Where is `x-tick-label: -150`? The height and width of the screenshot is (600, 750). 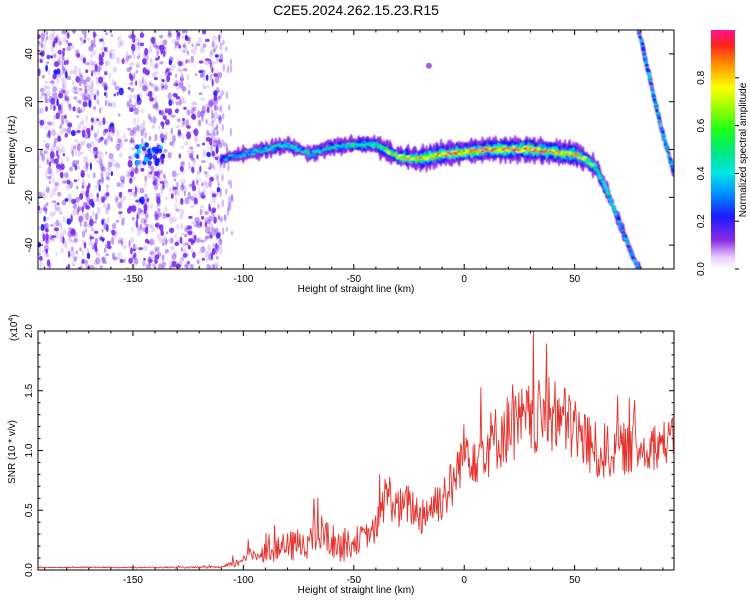
x-tick-label: -150 is located at coordinates (133, 279).